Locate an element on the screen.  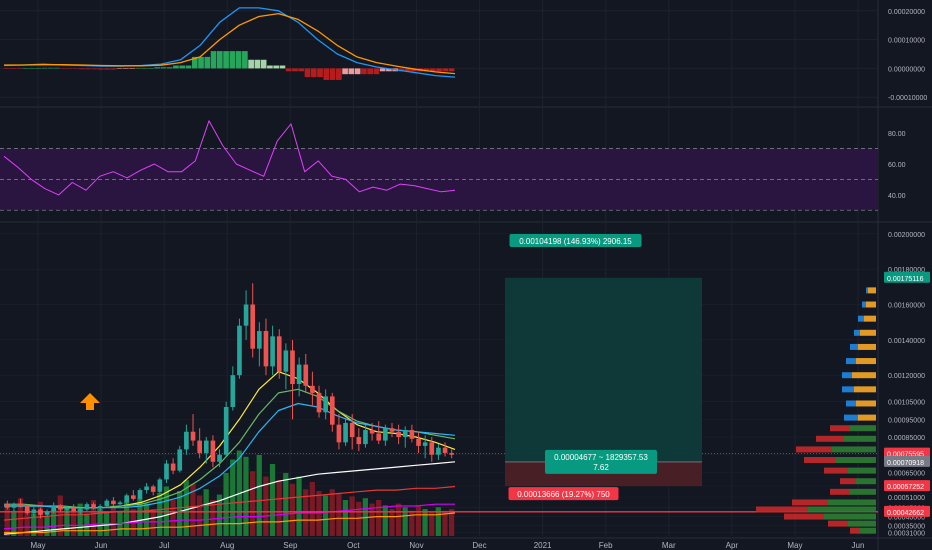
rsi-band is located at coordinates (439, 179).